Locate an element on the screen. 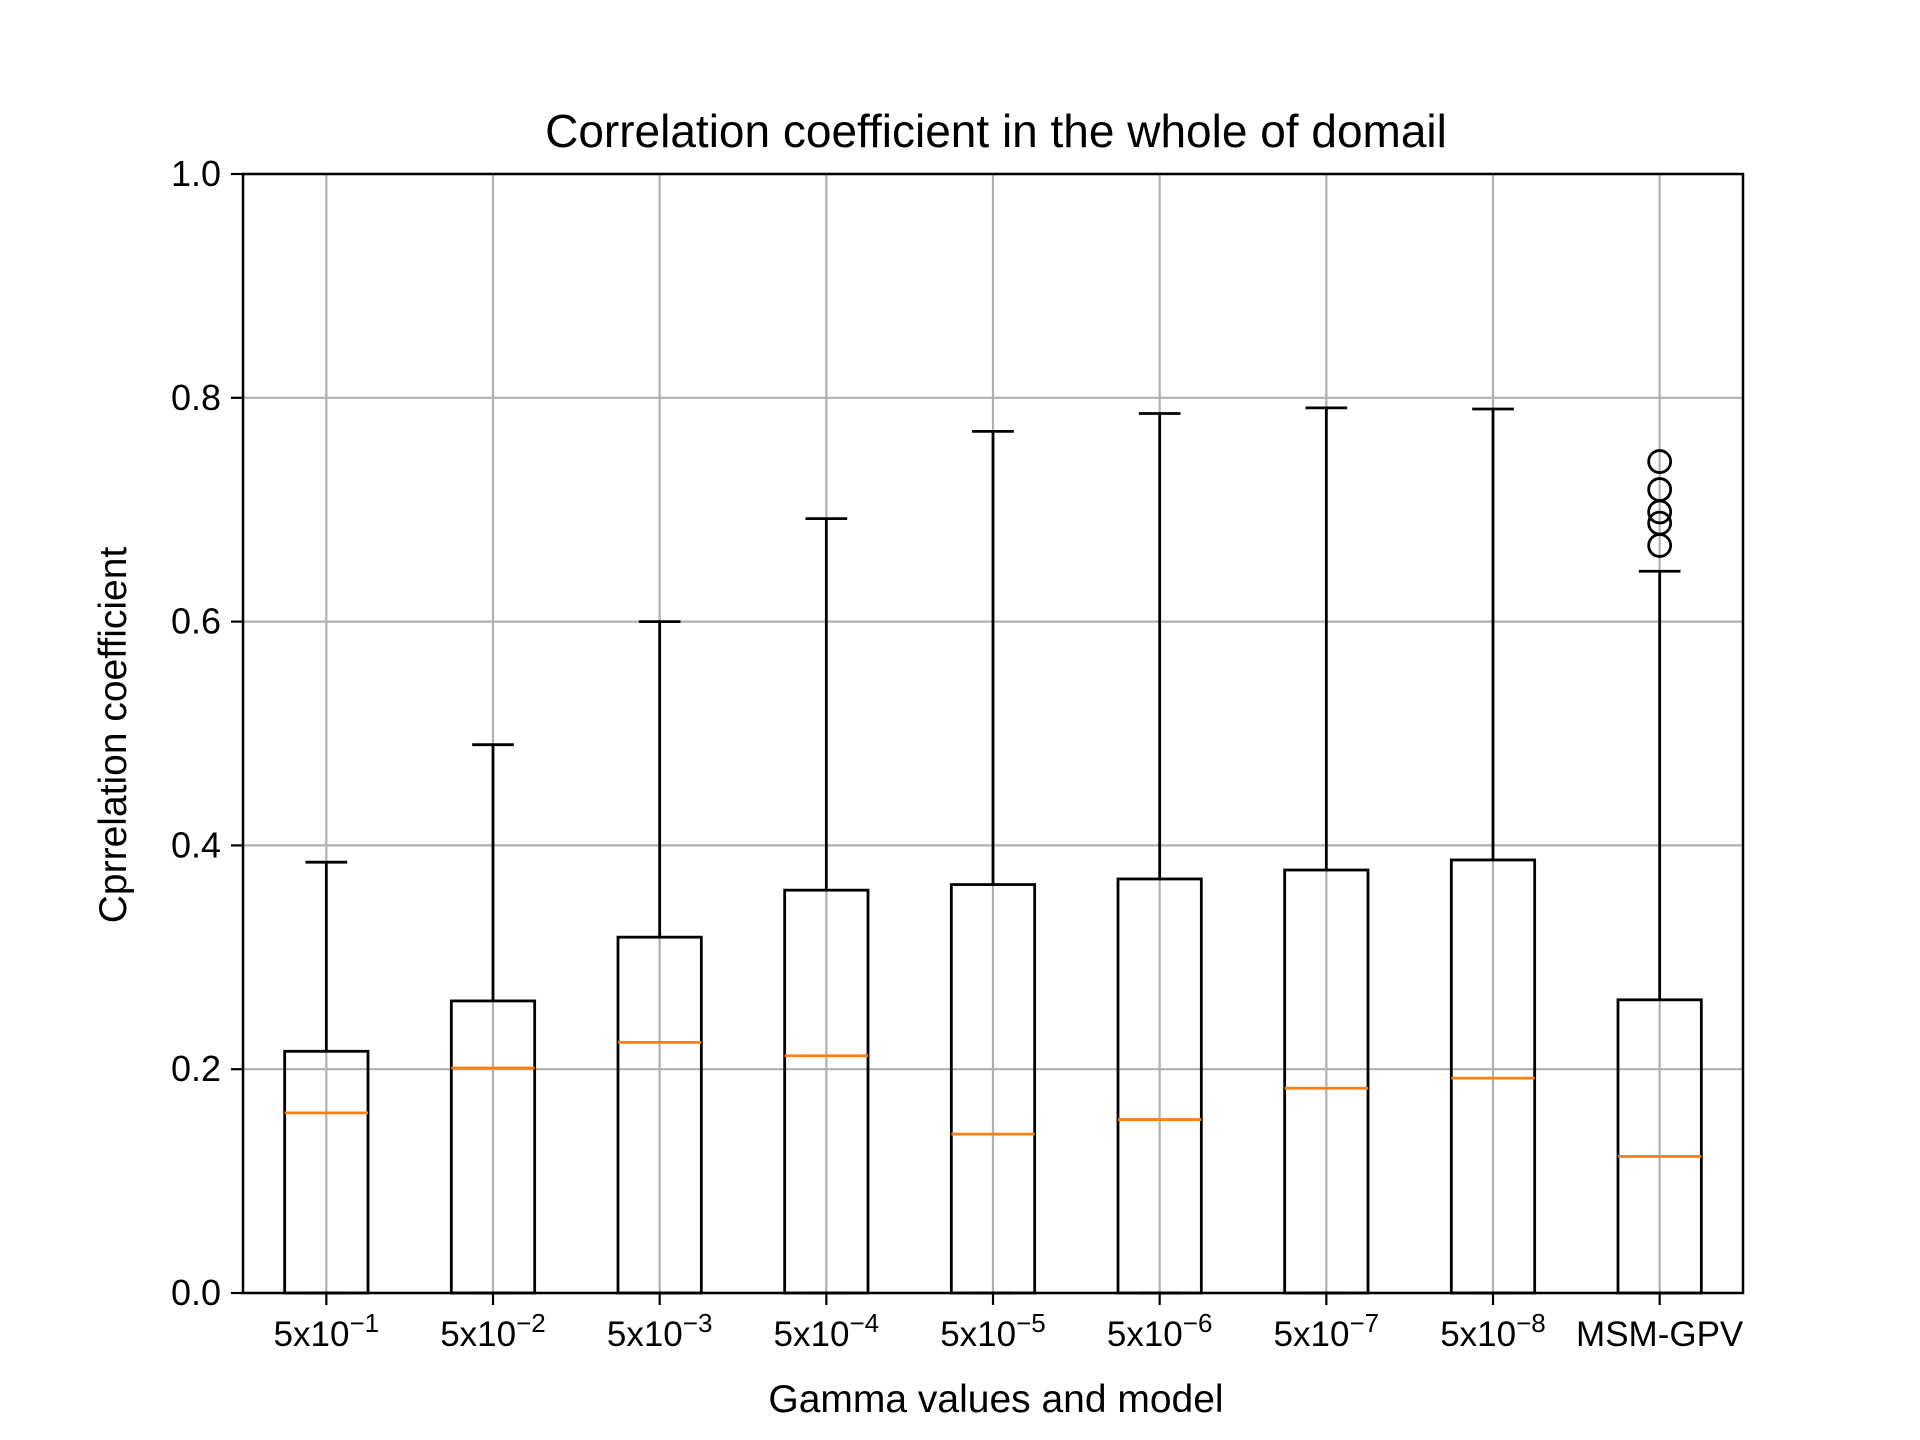 Image resolution: width=1920 pixels, height=1440 pixels. y-tick-label: 0.8 is located at coordinates (196, 397).